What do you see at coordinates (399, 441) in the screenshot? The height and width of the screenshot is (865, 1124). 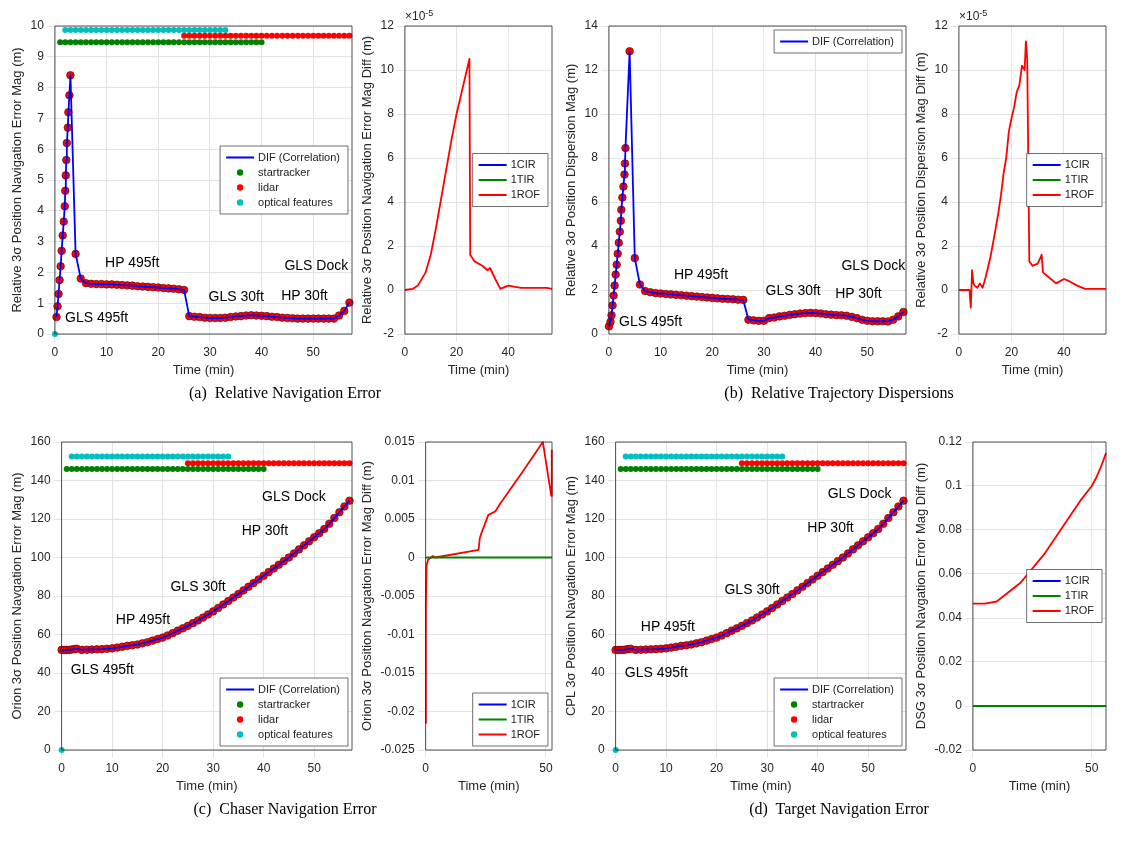 I see `y-tick-label: 0.015` at bounding box center [399, 441].